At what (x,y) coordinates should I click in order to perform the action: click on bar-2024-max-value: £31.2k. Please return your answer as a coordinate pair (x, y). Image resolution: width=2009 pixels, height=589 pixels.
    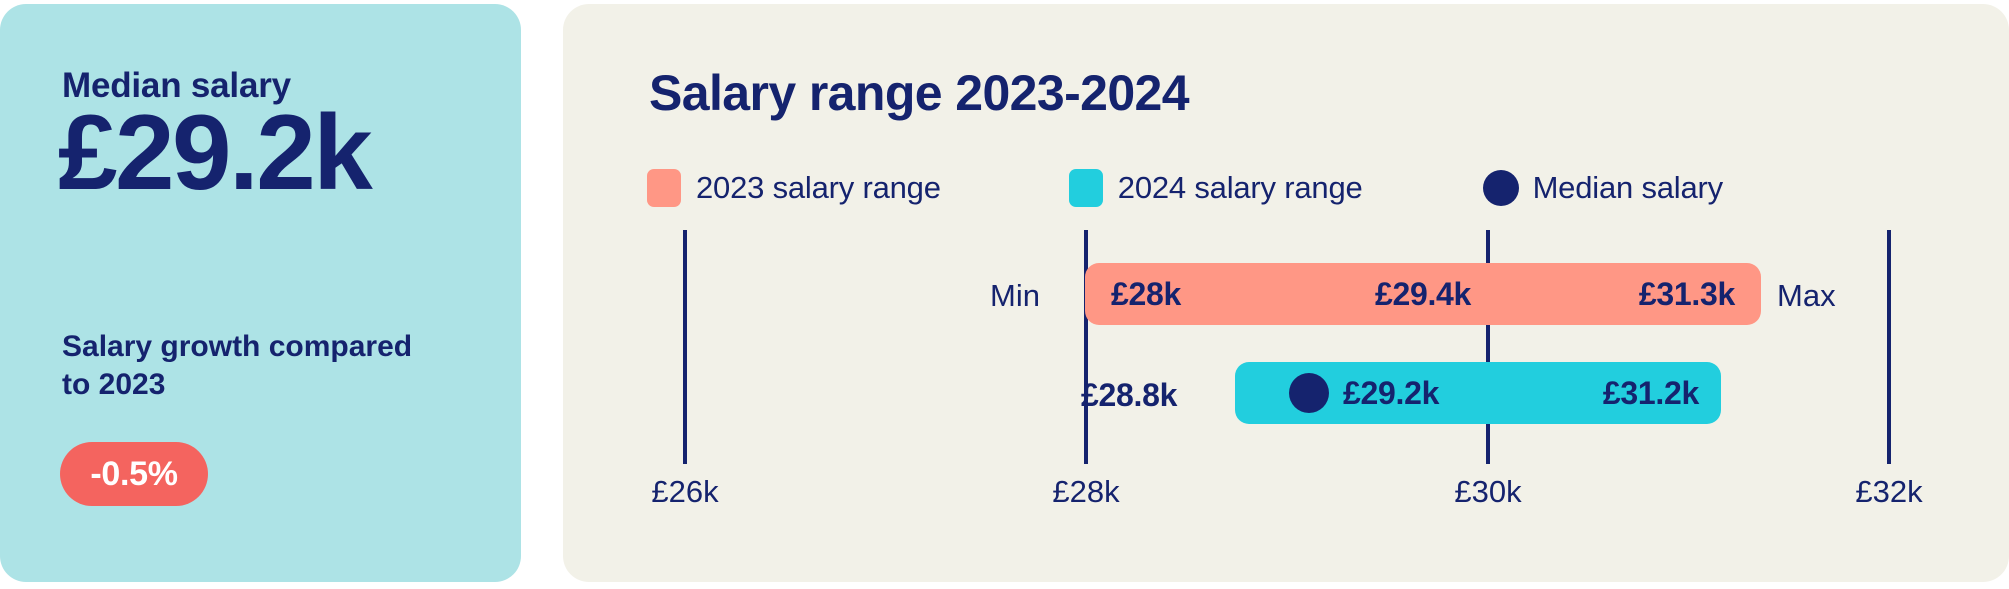
    Looking at the image, I should click on (1650, 392).